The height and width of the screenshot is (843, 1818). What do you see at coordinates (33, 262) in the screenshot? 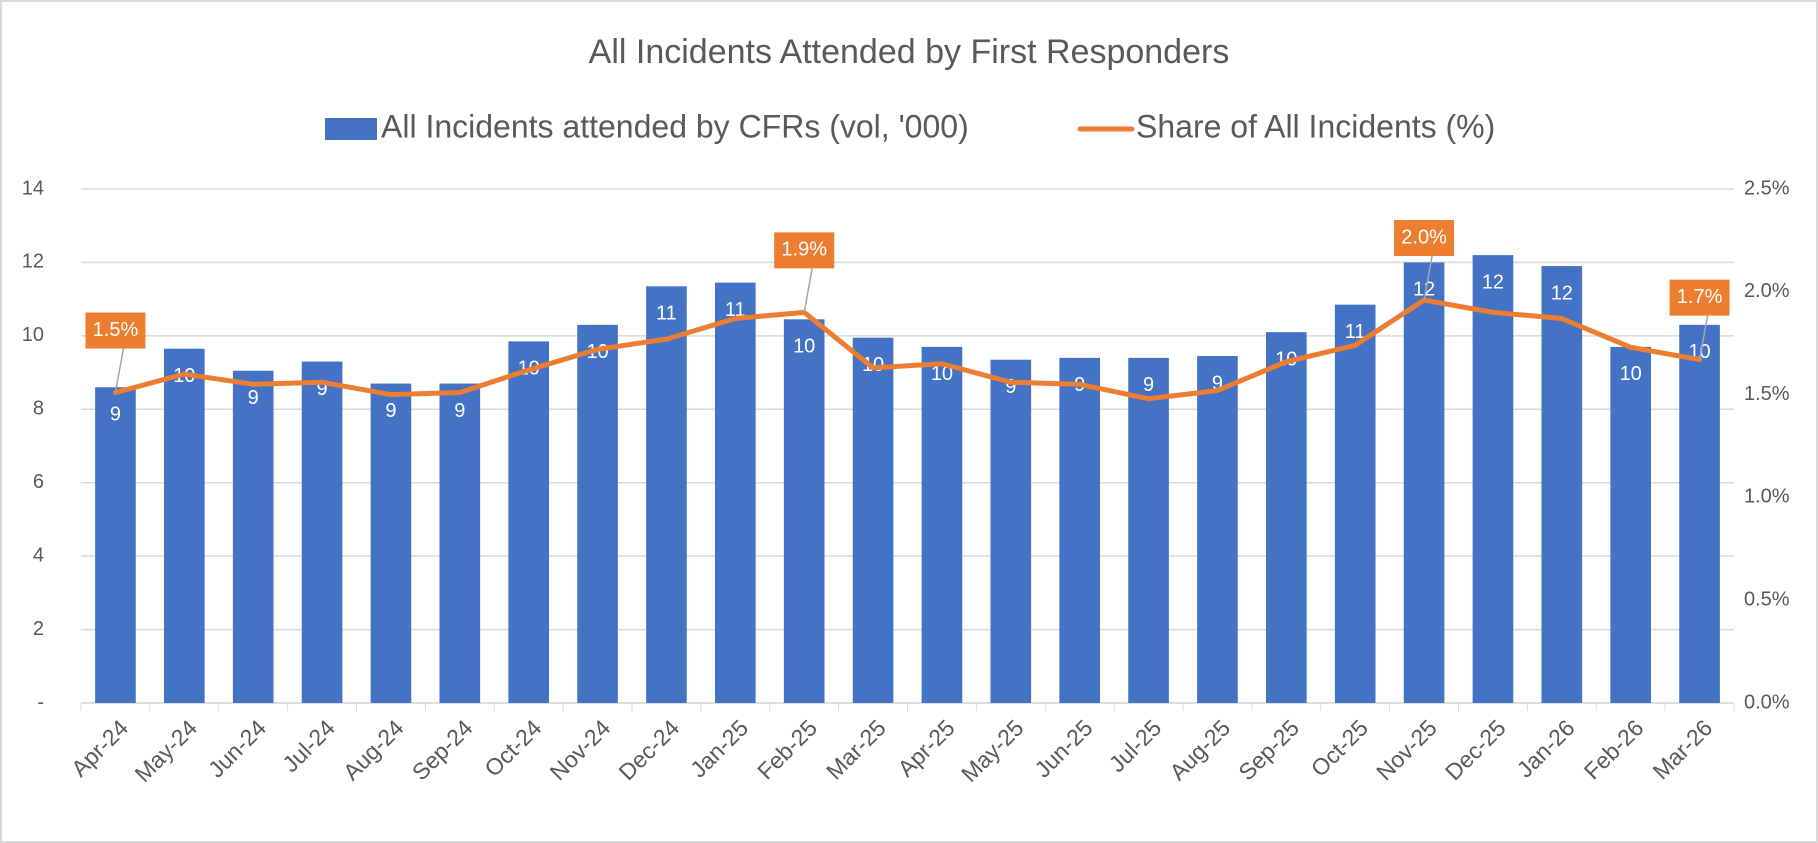
I see `y-tick-label: 12` at bounding box center [33, 262].